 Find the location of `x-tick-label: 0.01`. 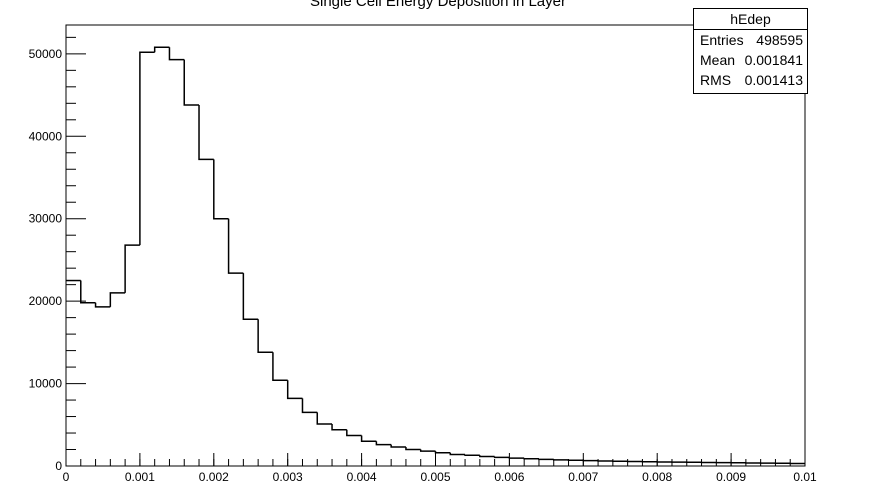

x-tick-label: 0.01 is located at coordinates (805, 477).